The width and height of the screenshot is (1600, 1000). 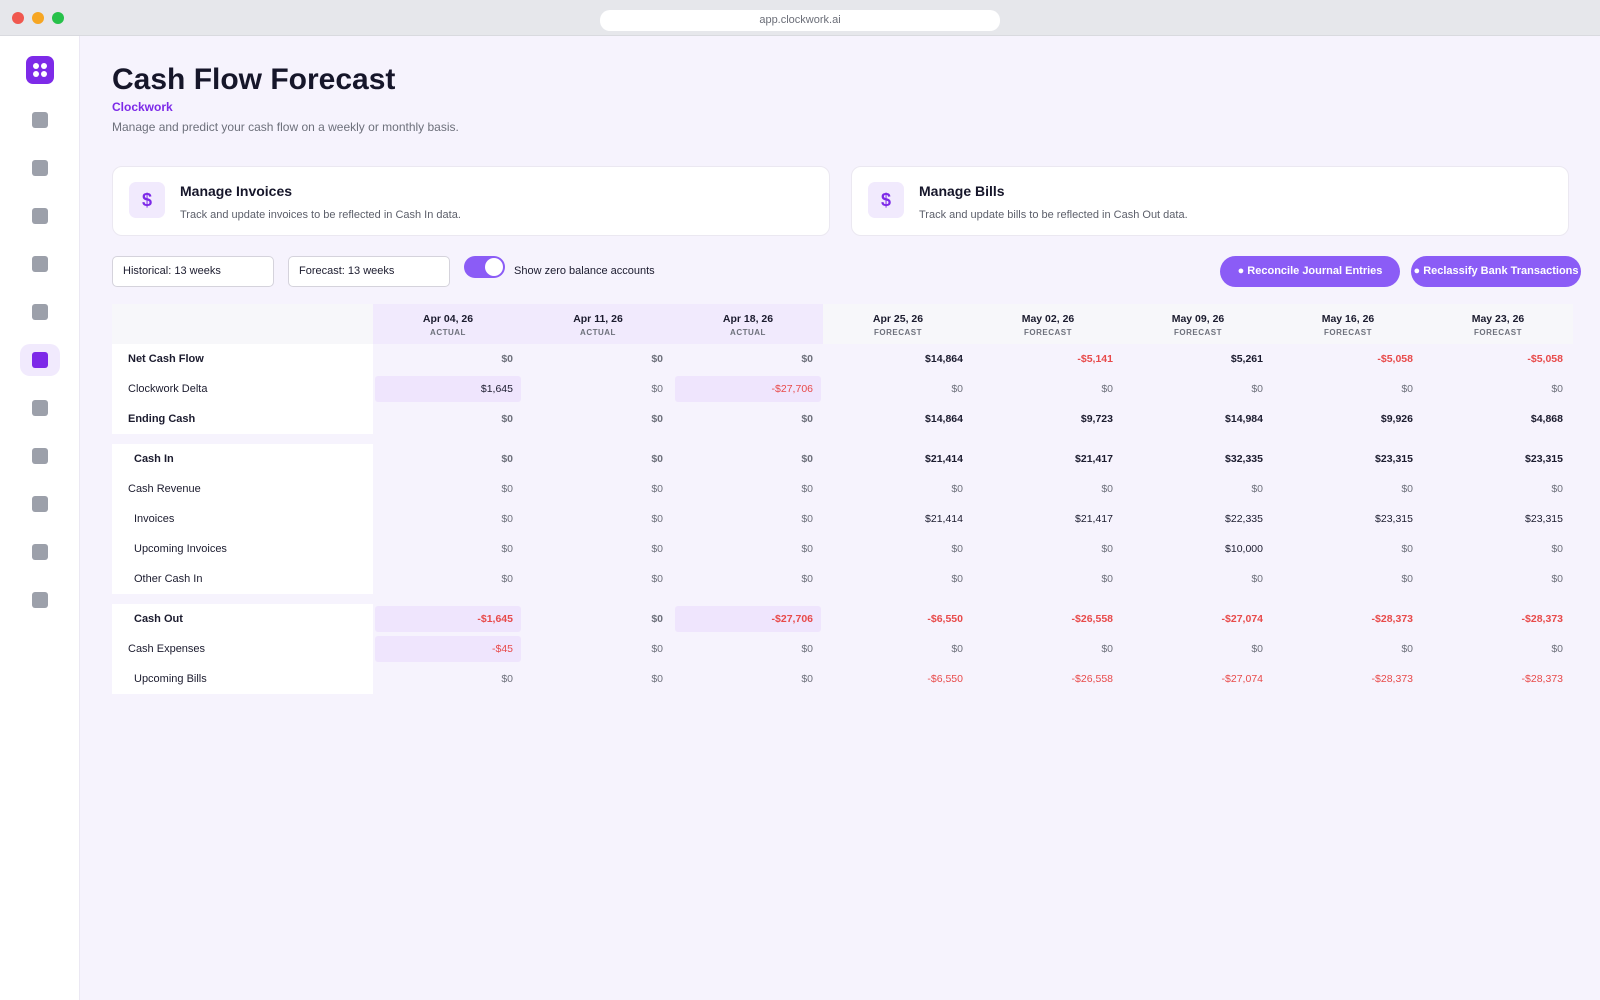 I want to click on column-header: May 16, 26 FORECAST, so click(x=1348, y=324).